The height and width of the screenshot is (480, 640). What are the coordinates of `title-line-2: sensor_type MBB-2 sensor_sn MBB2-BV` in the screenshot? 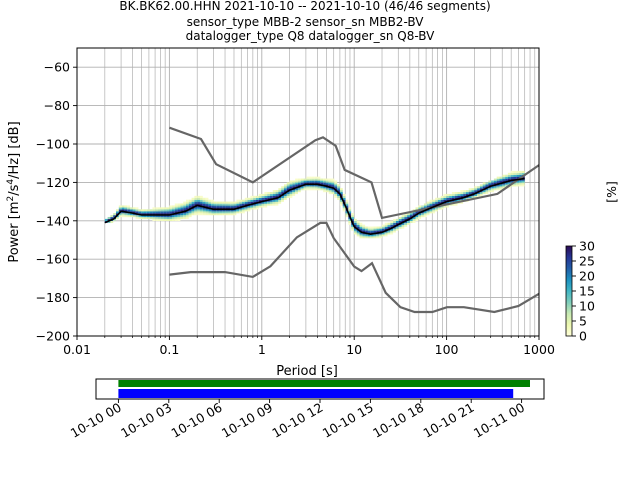 It's located at (306, 22).